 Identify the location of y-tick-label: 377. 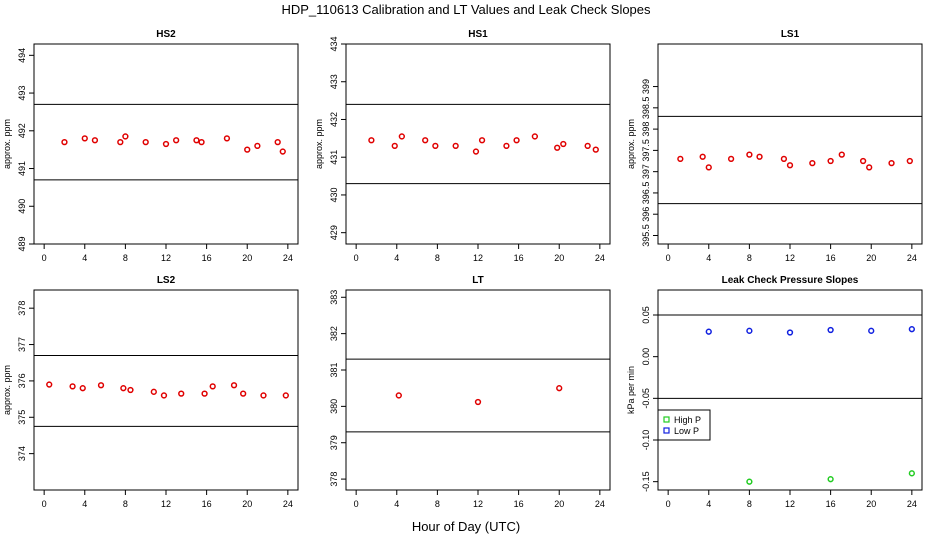
(22, 344).